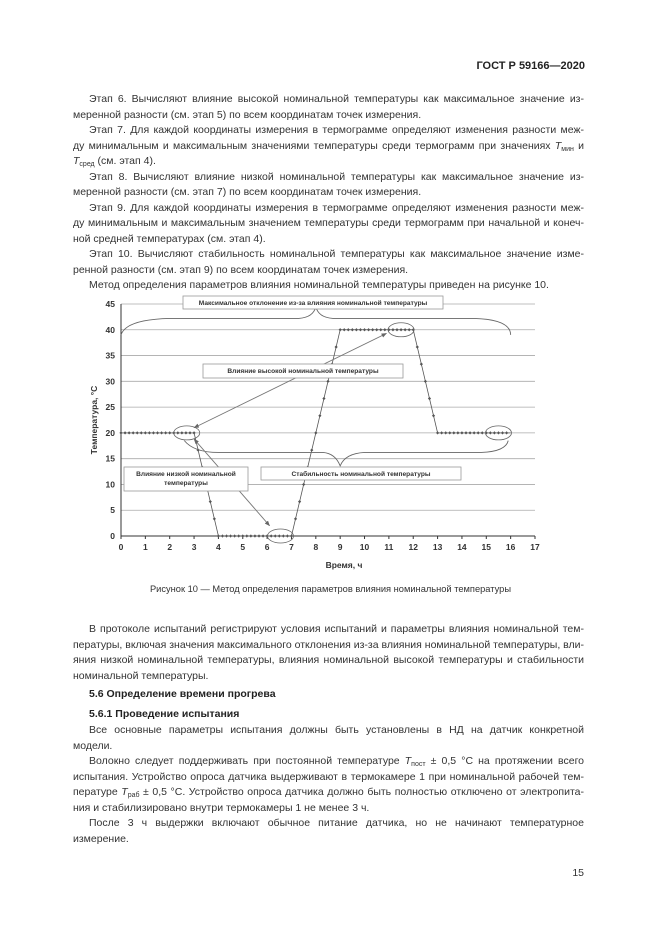 This screenshot has height=935, width=661. What do you see at coordinates (578, 145) in the screenshot?
I see `text-segment: и` at bounding box center [578, 145].